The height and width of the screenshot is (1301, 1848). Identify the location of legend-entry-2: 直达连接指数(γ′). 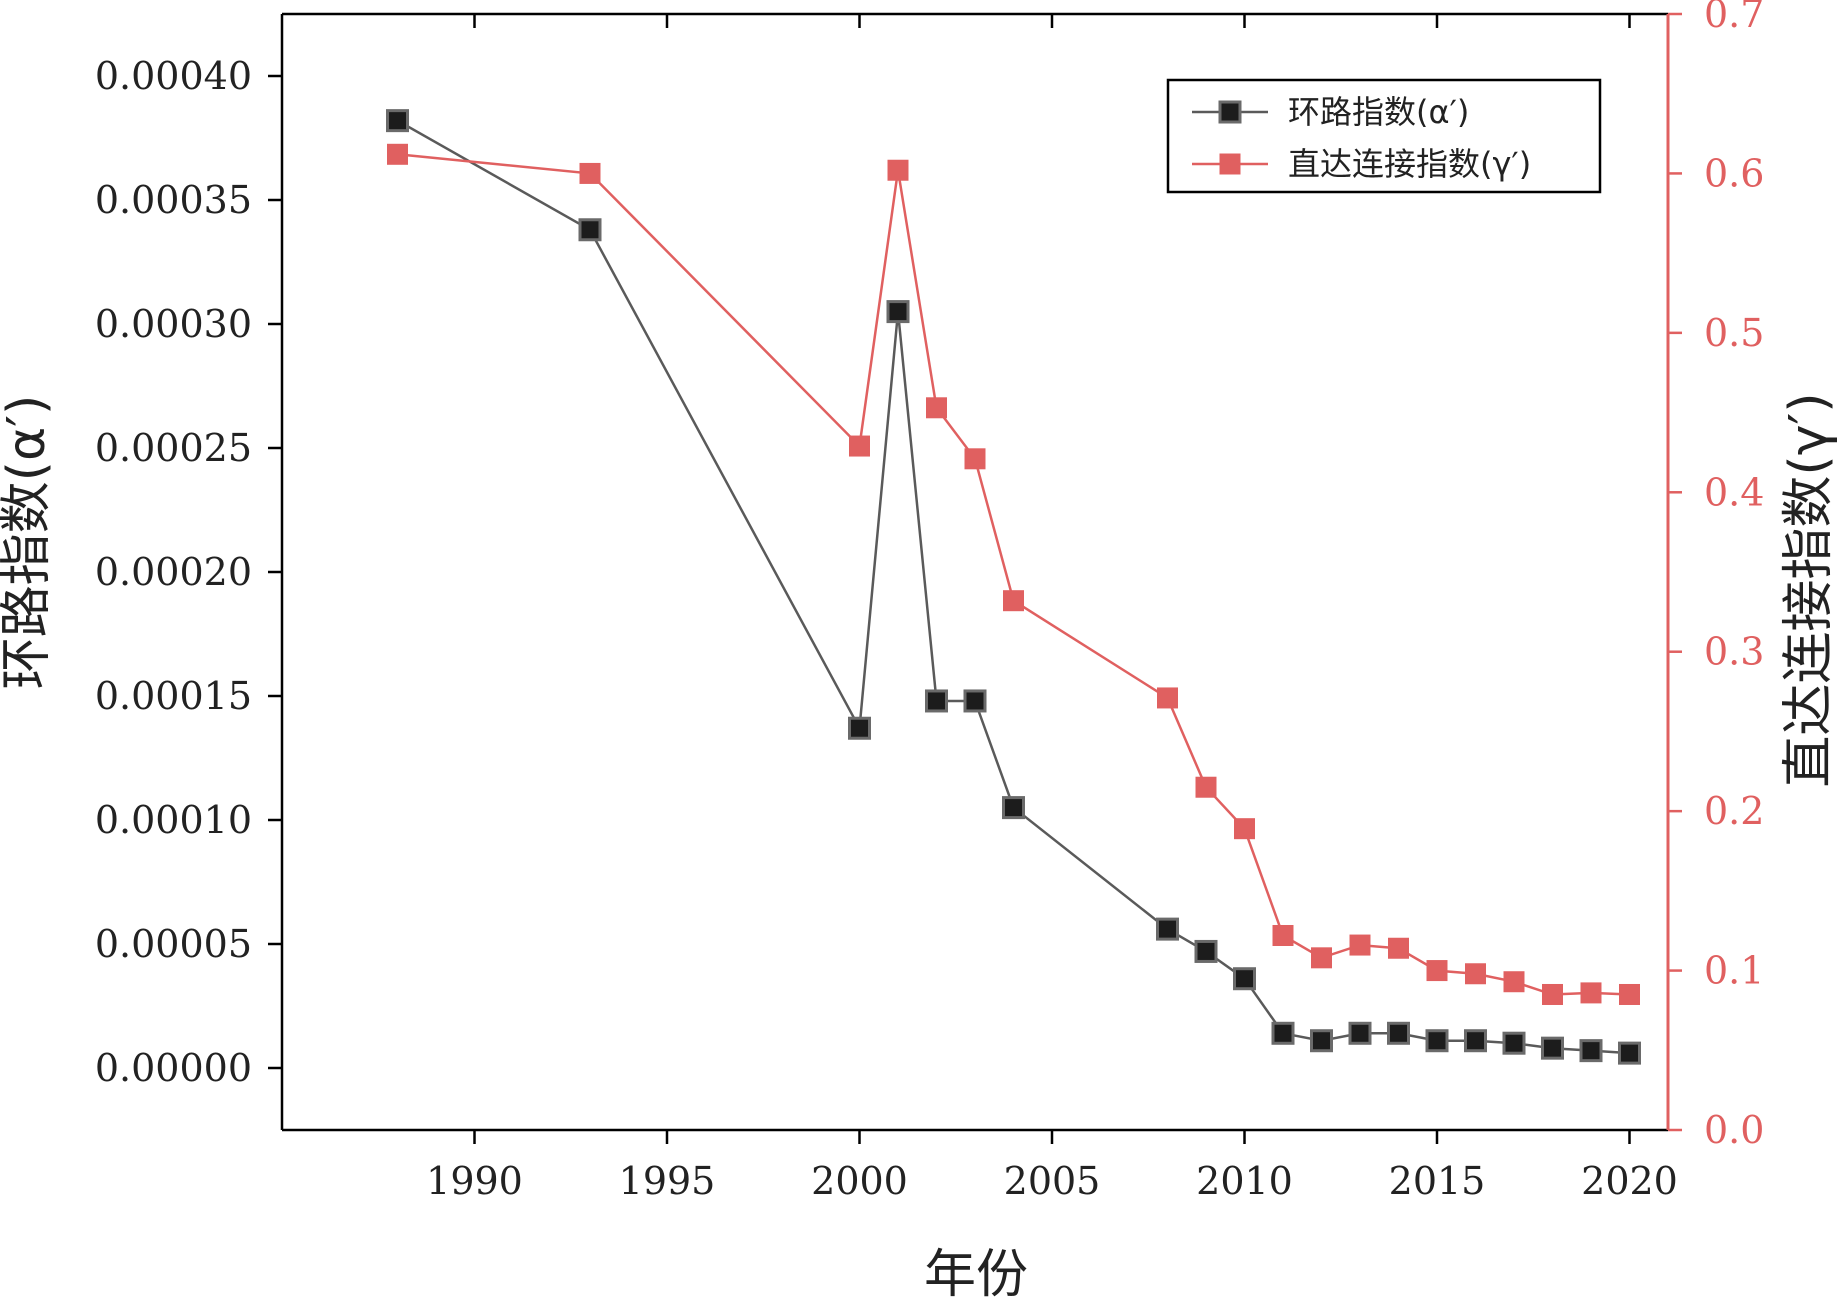
(1361, 164).